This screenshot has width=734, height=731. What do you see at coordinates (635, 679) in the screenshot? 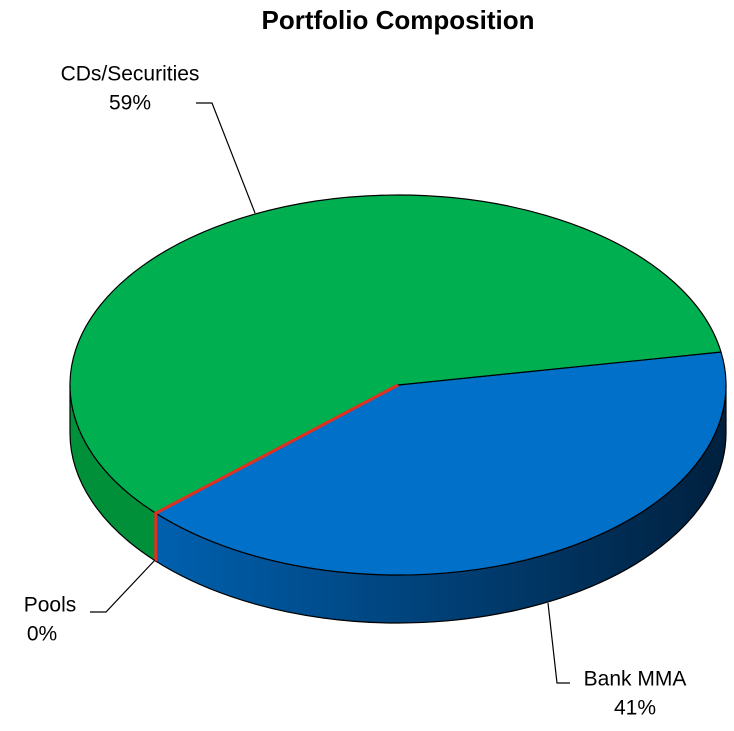
I see `slice-label: Bank MMA` at bounding box center [635, 679].